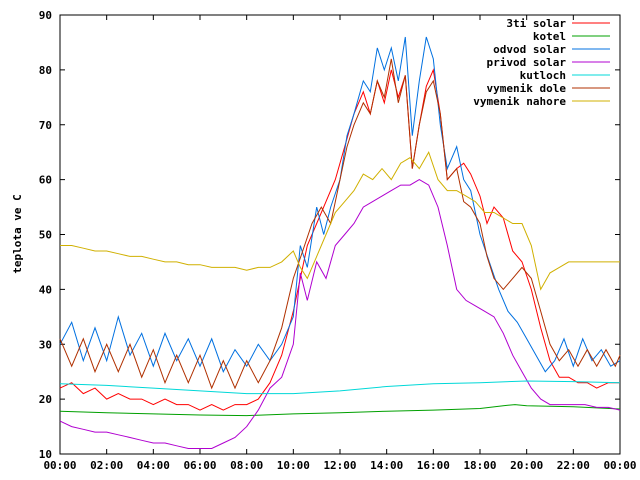  Describe the element at coordinates (45, 454) in the screenshot. I see `y-tick-label: 10` at that location.